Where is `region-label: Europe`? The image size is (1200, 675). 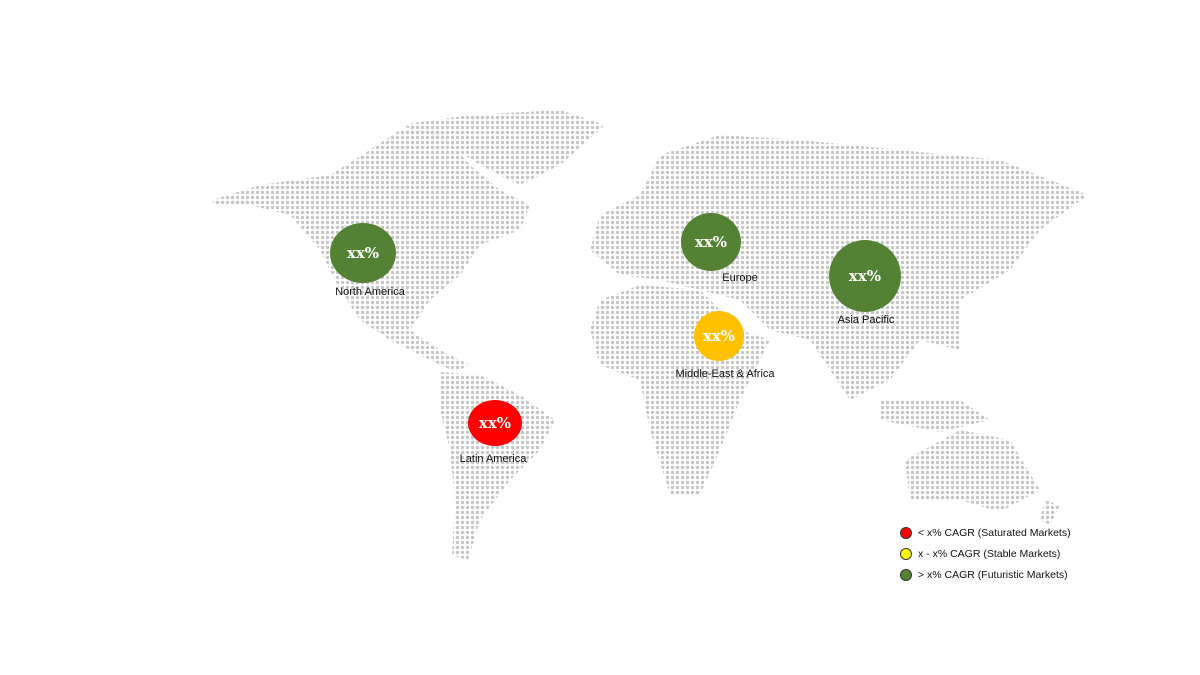
region-label: Europe is located at coordinates (740, 278).